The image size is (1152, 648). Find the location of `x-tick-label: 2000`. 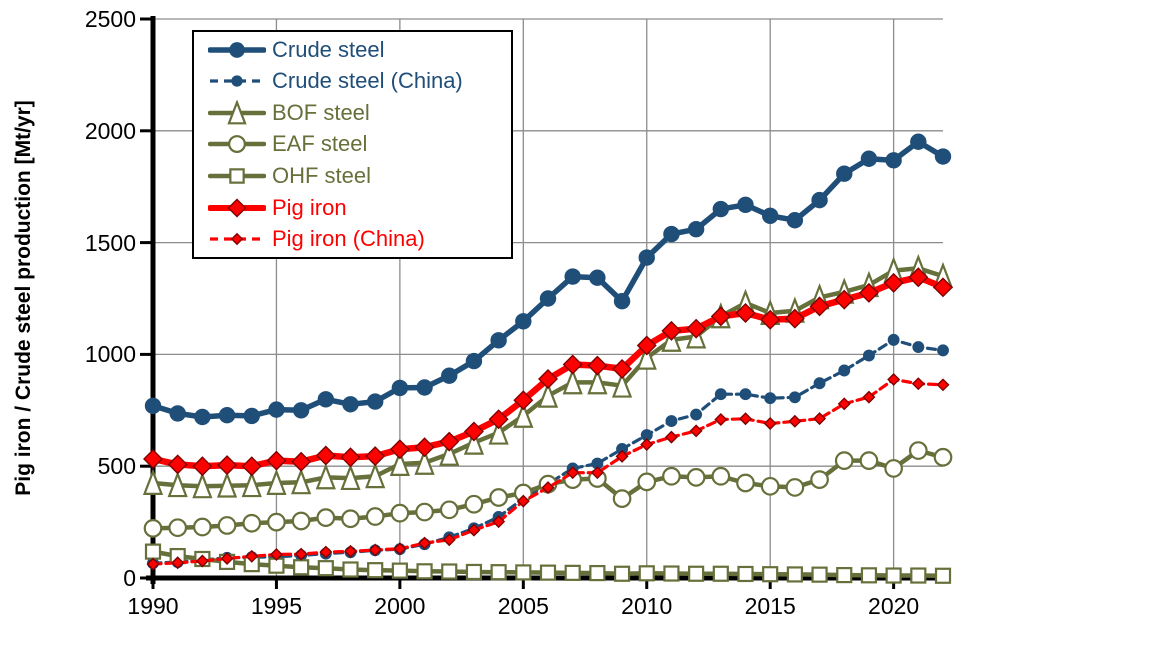

x-tick-label: 2000 is located at coordinates (400, 606).